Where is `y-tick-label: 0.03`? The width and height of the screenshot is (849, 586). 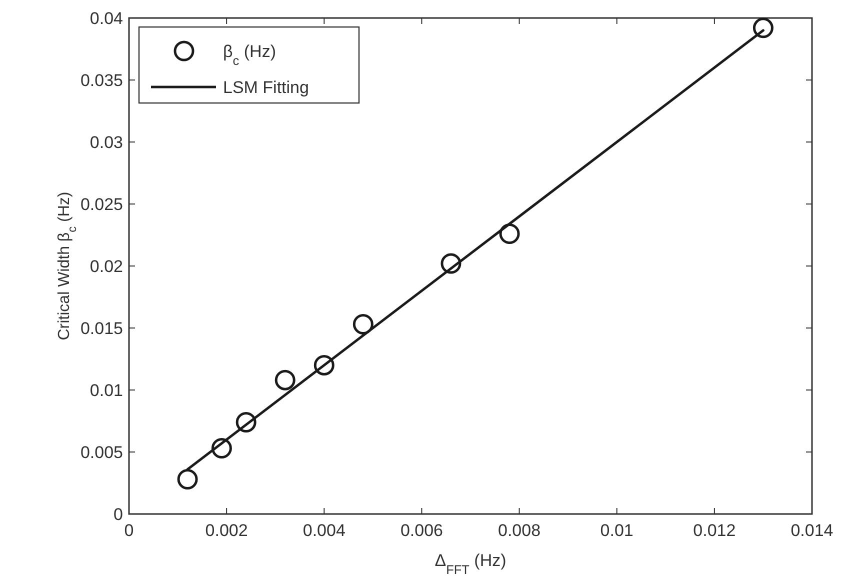
y-tick-label: 0.03 is located at coordinates (106, 142).